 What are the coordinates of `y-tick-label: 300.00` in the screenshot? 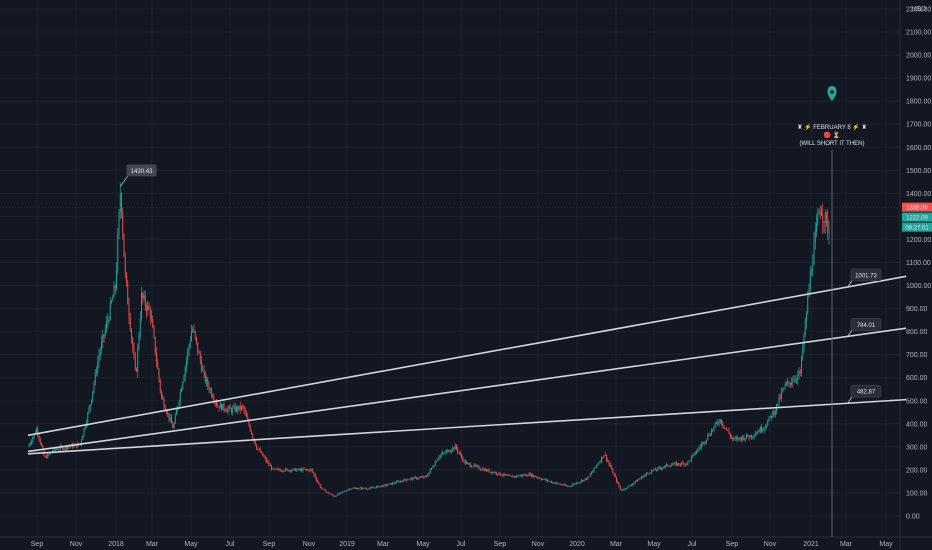 It's located at (917, 447).